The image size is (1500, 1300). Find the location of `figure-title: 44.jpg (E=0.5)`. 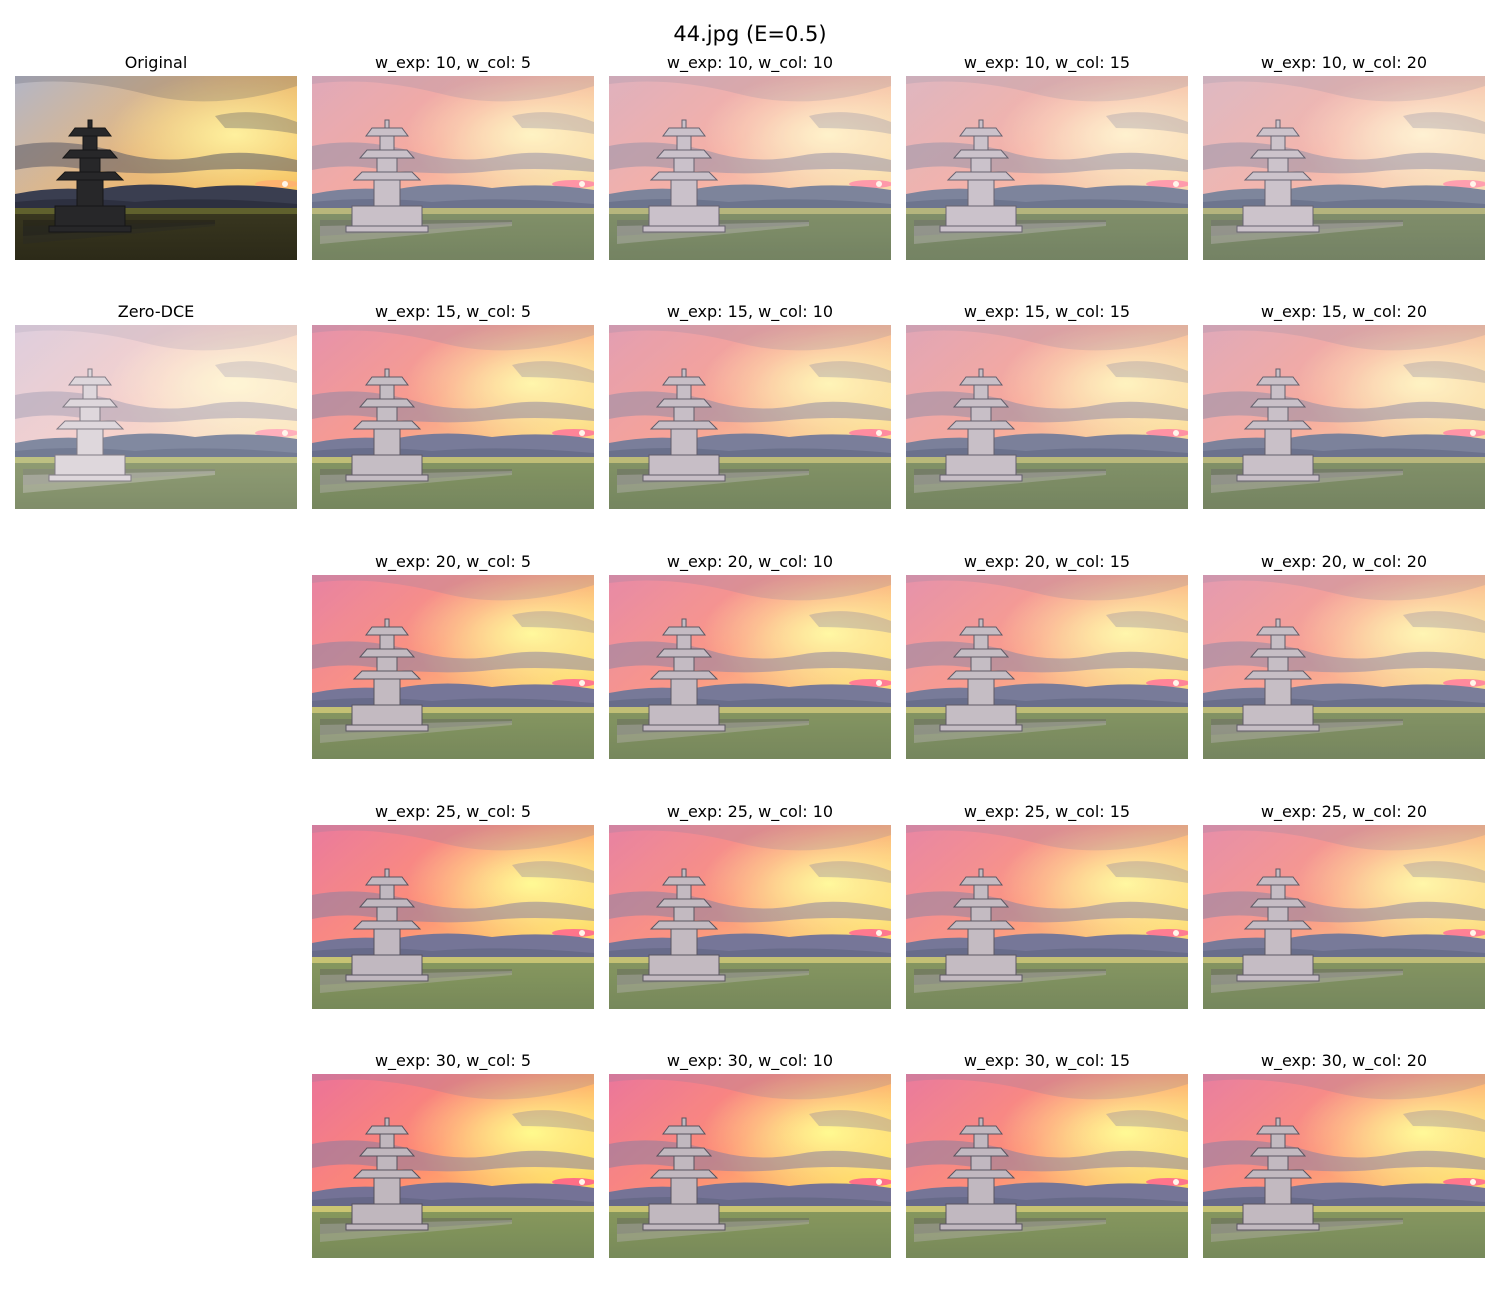

figure-title: 44.jpg (E=0.5) is located at coordinates (750, 34).